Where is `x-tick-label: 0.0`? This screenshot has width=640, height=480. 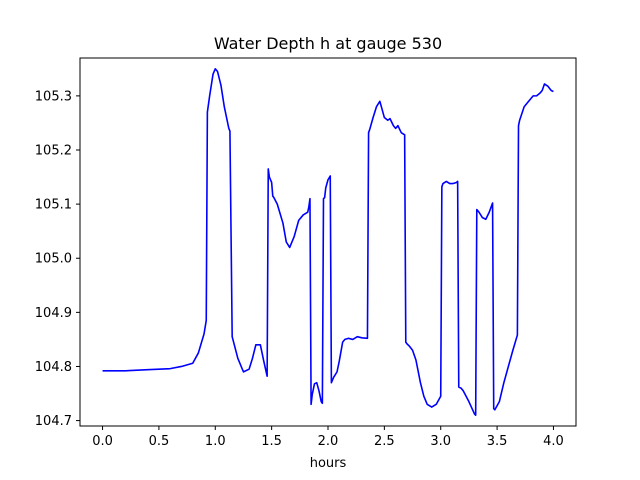 x-tick-label: 0.0 is located at coordinates (102, 441).